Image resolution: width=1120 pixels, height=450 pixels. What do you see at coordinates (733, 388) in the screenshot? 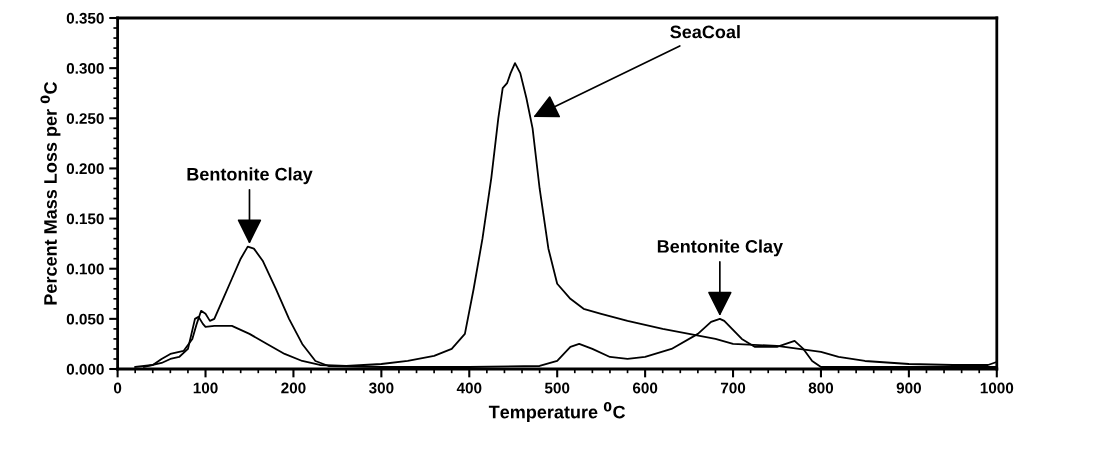
I see `x-tick-label: 700` at bounding box center [733, 388].